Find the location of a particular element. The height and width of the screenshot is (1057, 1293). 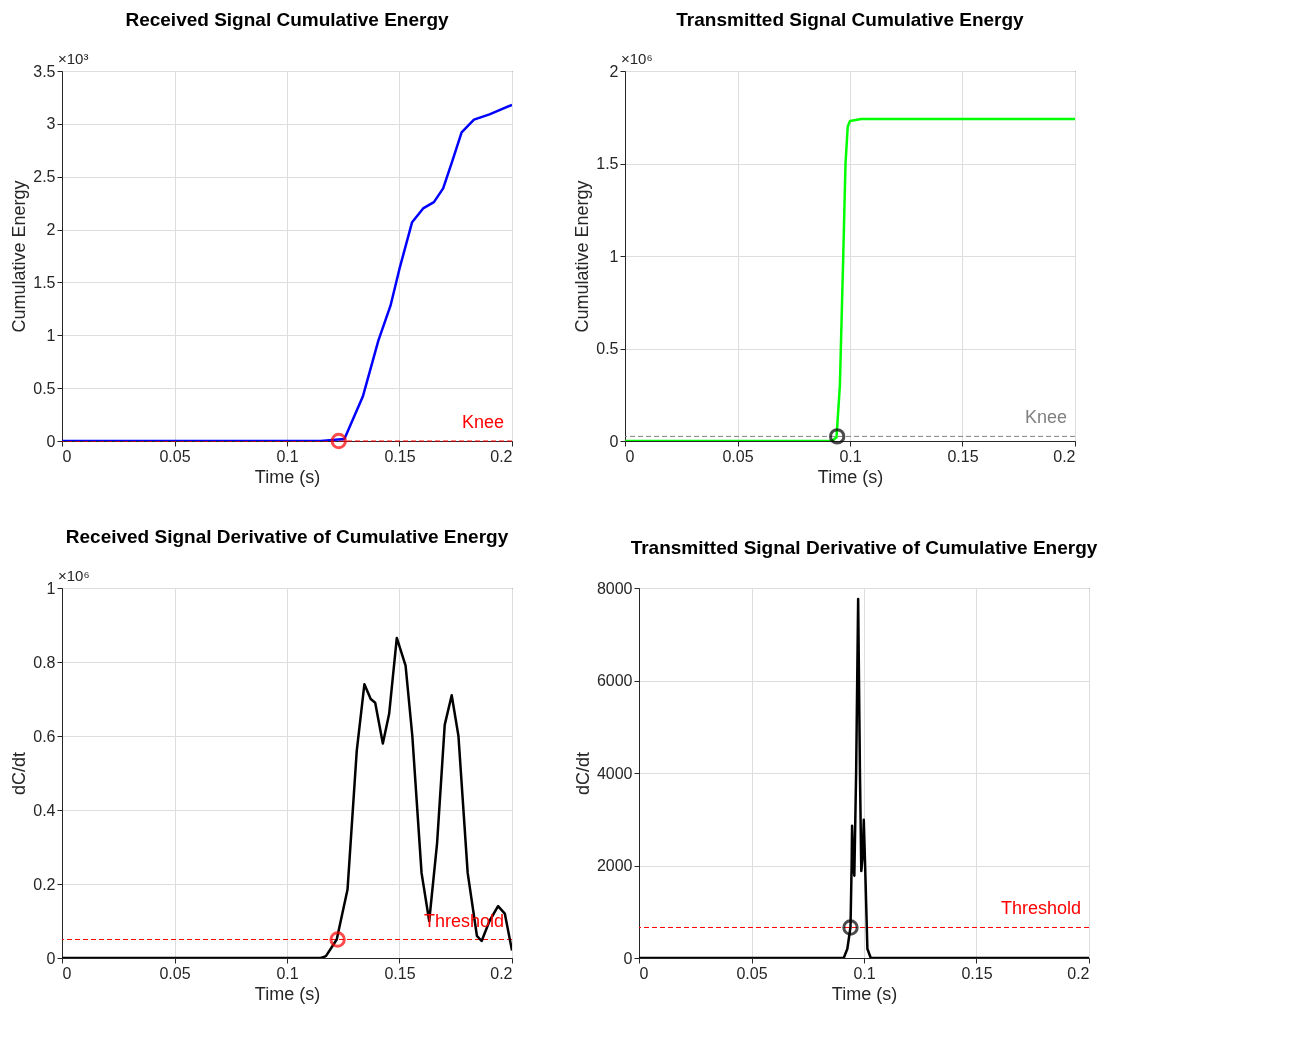

y-tick-label: 3.5 is located at coordinates (44, 71).